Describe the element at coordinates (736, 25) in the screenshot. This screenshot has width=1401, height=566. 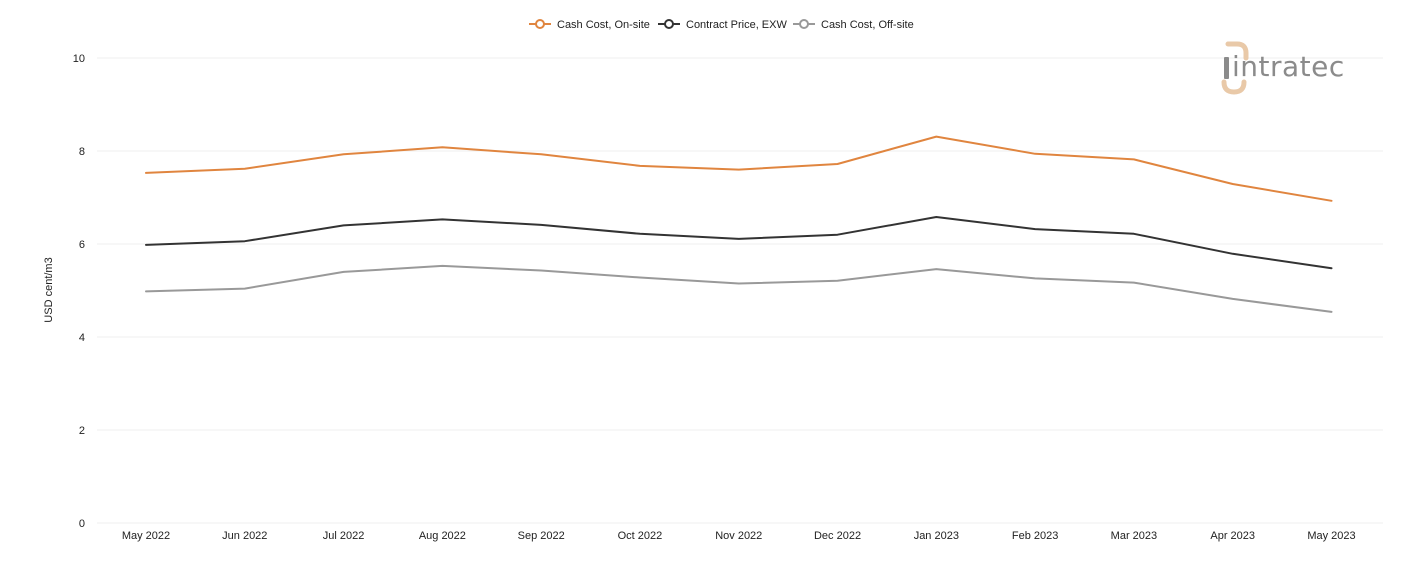
I see `legend-label: Contract Price, EXW` at that location.